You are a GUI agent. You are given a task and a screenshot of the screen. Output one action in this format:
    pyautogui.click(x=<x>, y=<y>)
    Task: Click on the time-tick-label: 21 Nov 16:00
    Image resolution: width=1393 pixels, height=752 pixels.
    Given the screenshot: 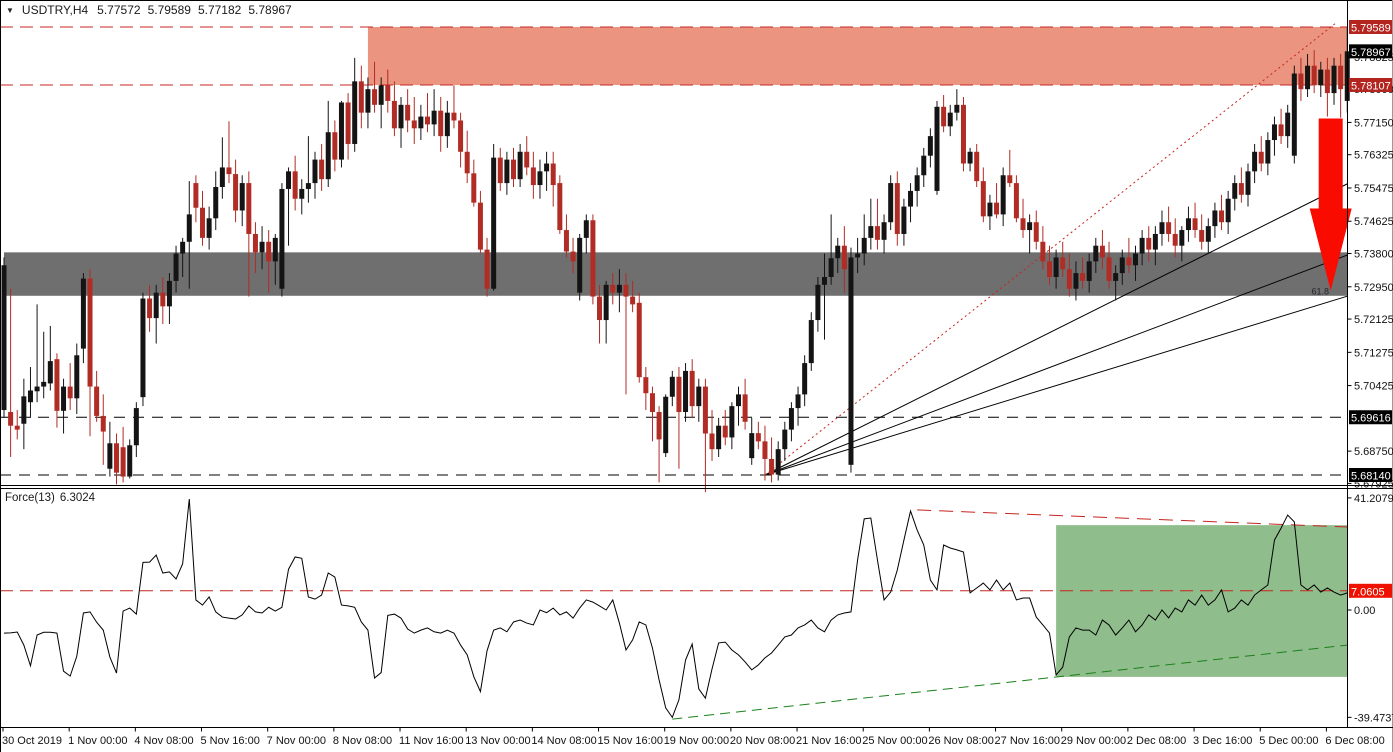 What is the action you would take?
    pyautogui.click(x=828, y=741)
    